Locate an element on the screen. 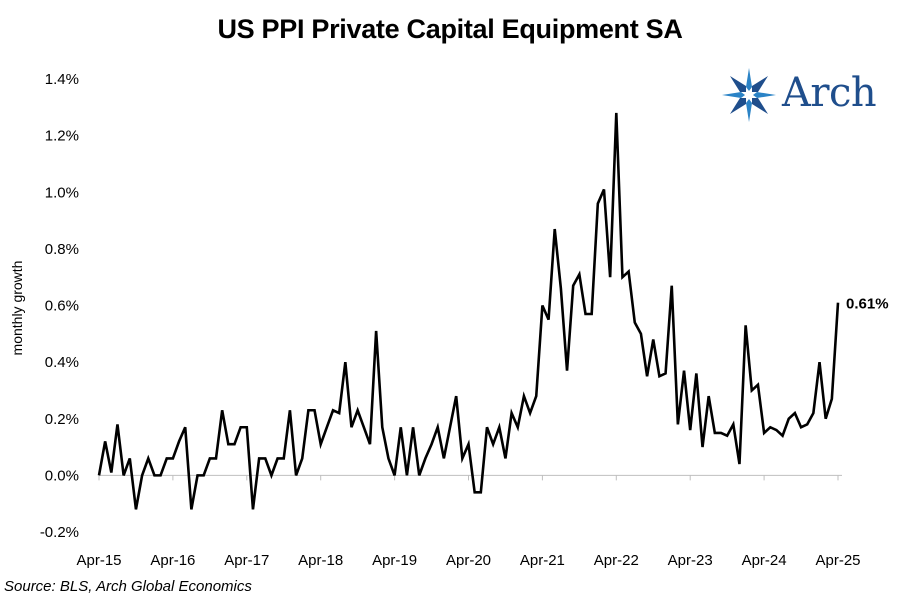 The width and height of the screenshot is (900, 600). y-axis: -0.2% 0.0% 0.2% 0.4% 0.6% 0.8% 1.0% 1.2% 1.4% is located at coordinates (59, 306).